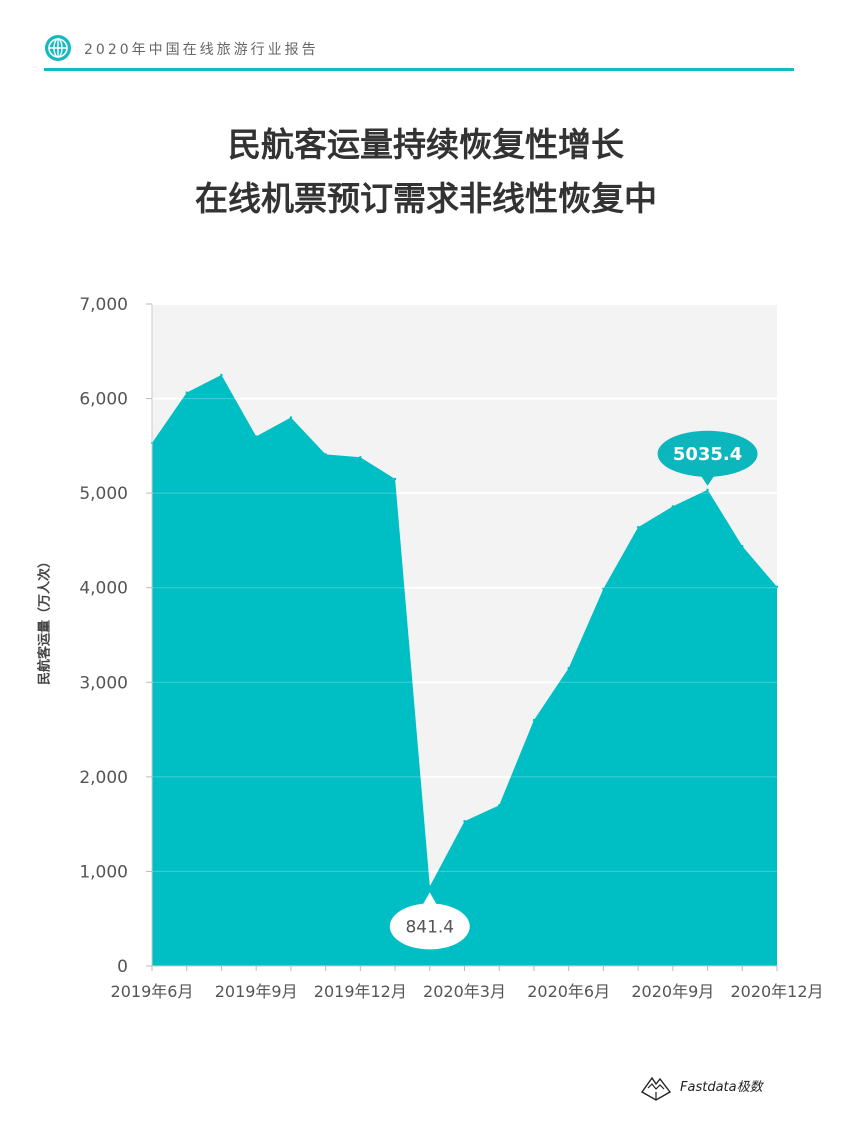 This screenshot has width=852, height=1137. I want to click on y-tick-label: 6,000, so click(103, 400).